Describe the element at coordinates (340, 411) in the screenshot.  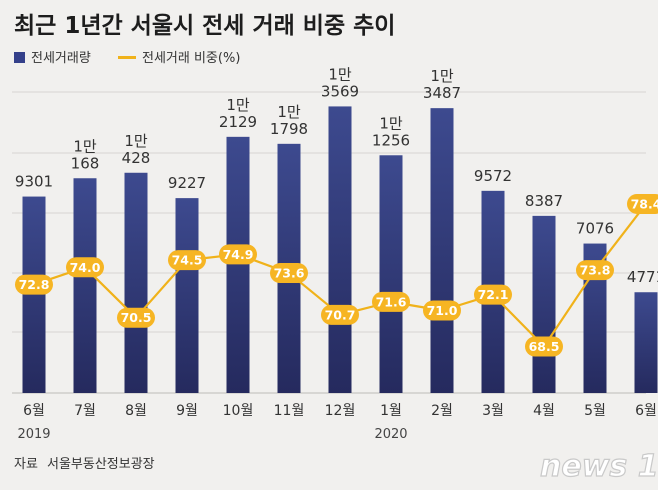
I see `x-tick-label-6: 12월` at that location.